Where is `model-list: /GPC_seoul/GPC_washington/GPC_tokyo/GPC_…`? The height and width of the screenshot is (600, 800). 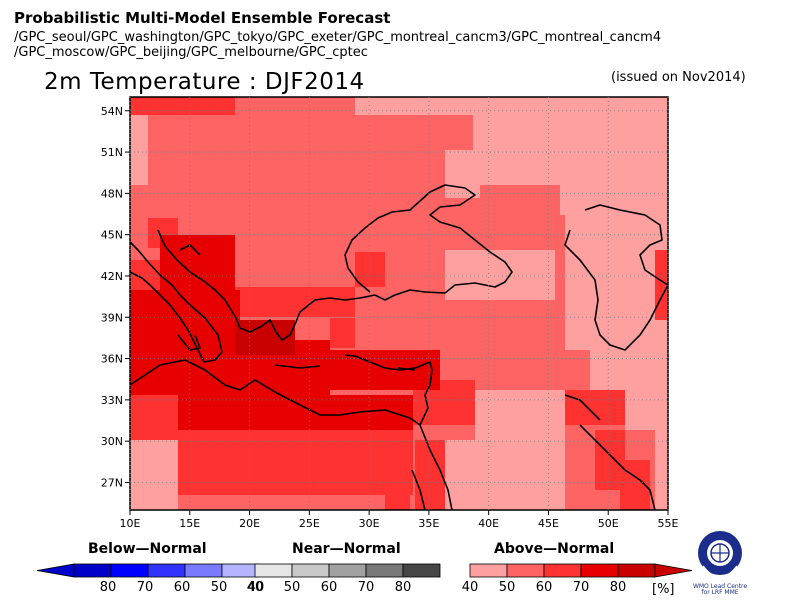
model-list: /GPC_seoul/GPC_washington/GPC_tokyo/GPC_… is located at coordinates (404, 45).